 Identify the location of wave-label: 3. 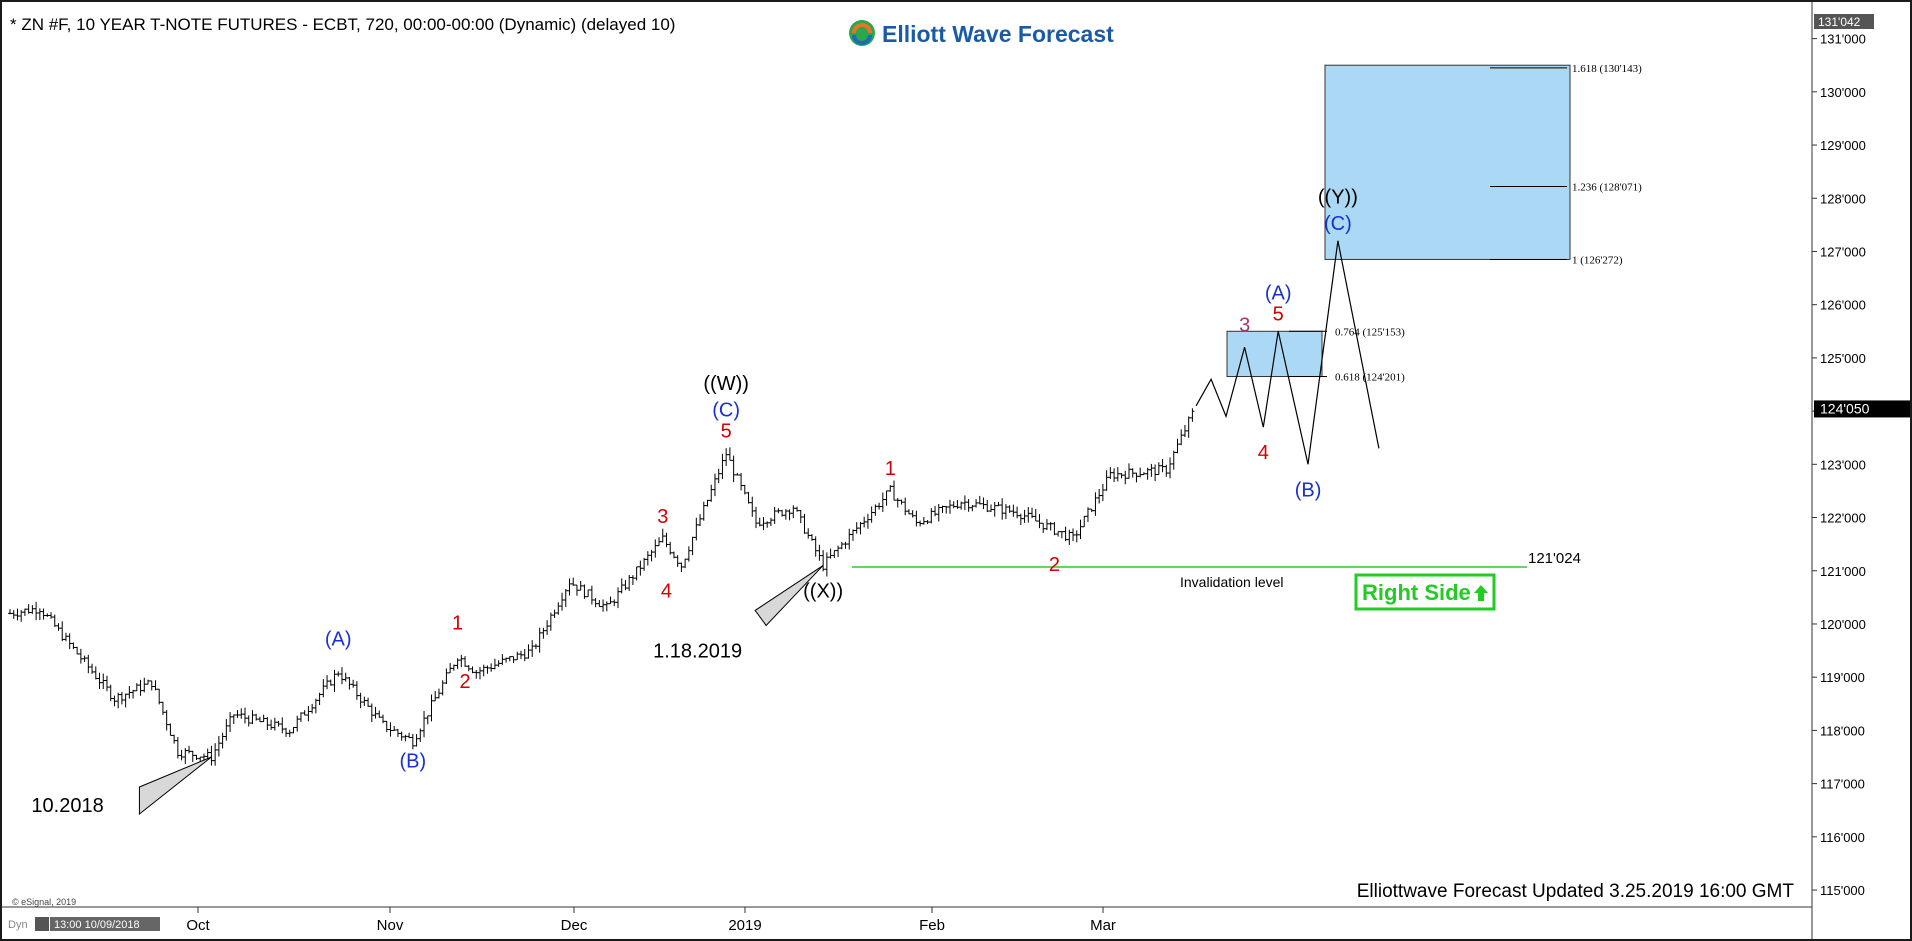
(662, 517).